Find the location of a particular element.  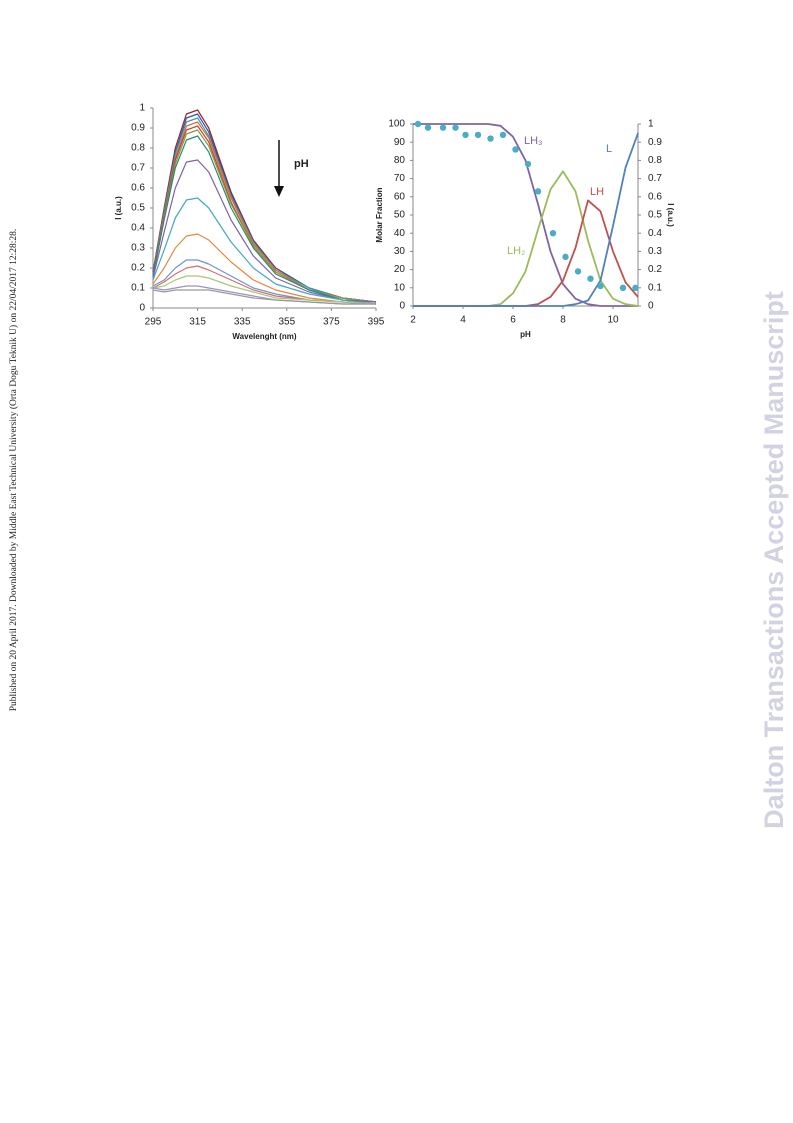

x-tick-label: 375 is located at coordinates (331, 322).